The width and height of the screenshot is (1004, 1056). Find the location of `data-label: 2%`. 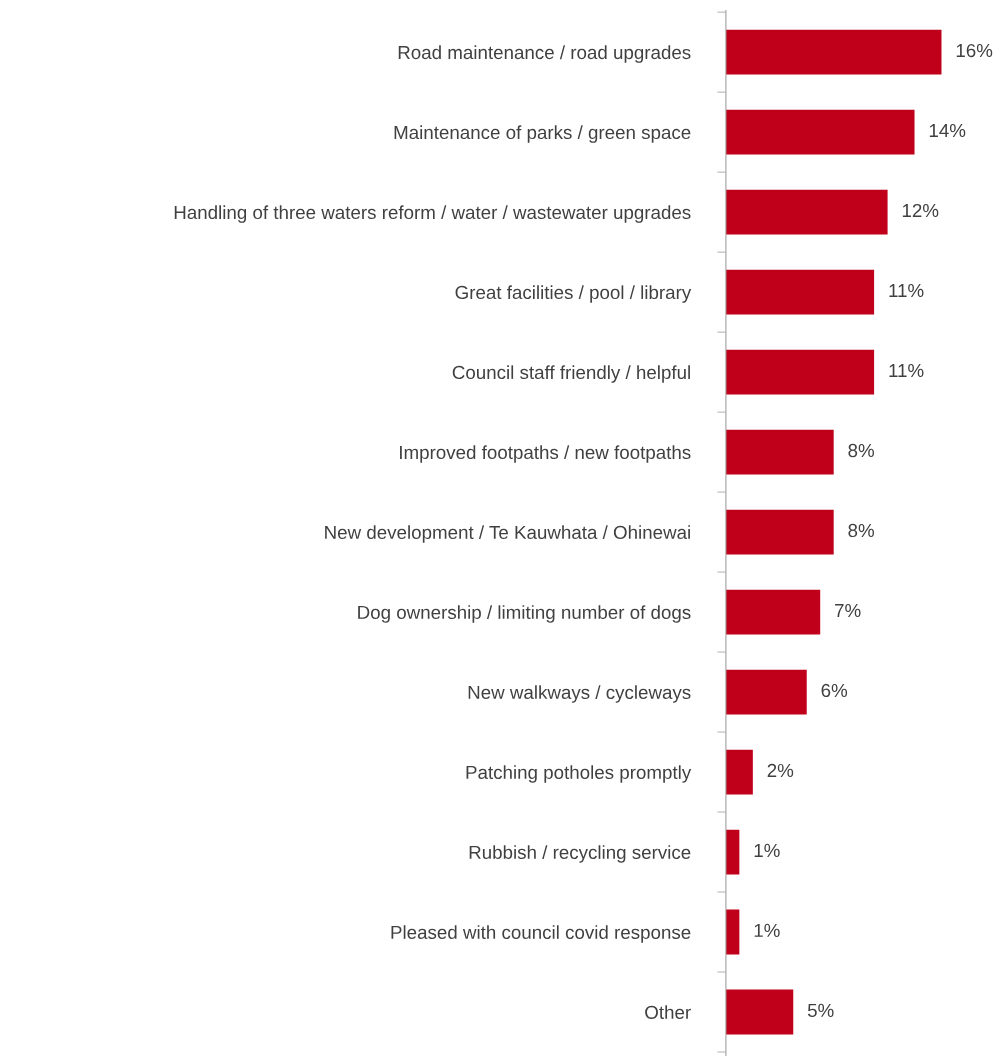

data-label: 2% is located at coordinates (780, 770).